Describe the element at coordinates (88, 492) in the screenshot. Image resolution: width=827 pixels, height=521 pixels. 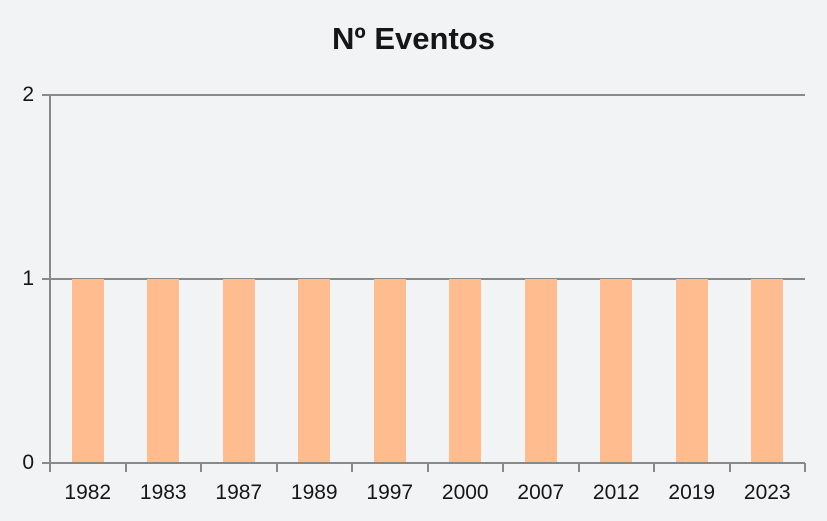
I see `x-axis-label: 1982` at that location.